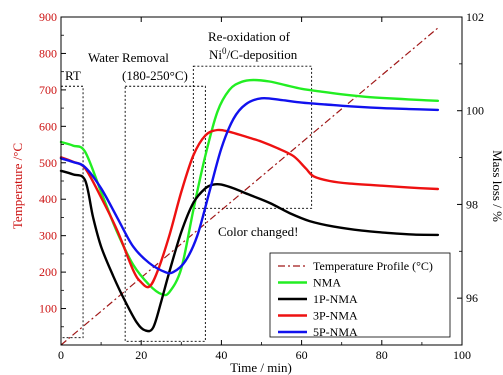 The height and width of the screenshot is (375, 503). I want to click on legend-label-3p-nma: 3P-NMA, so click(335, 316).